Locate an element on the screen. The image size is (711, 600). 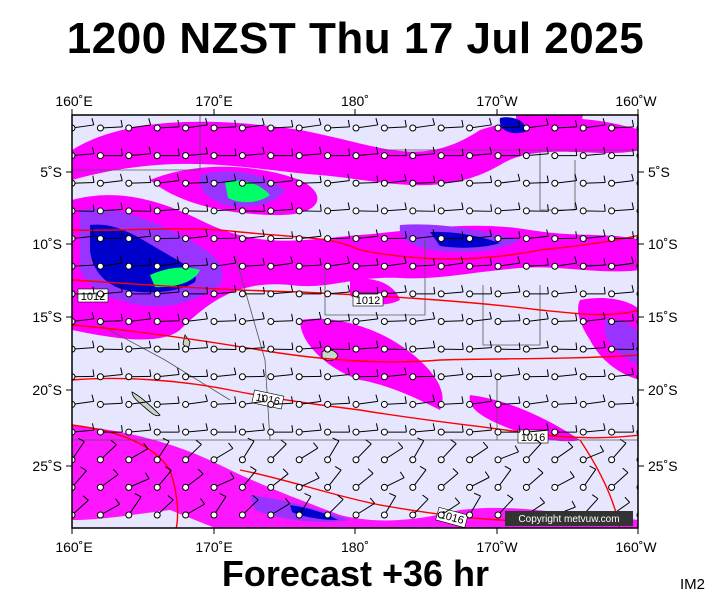
lon-label: 170˚W is located at coordinates (497, 101).